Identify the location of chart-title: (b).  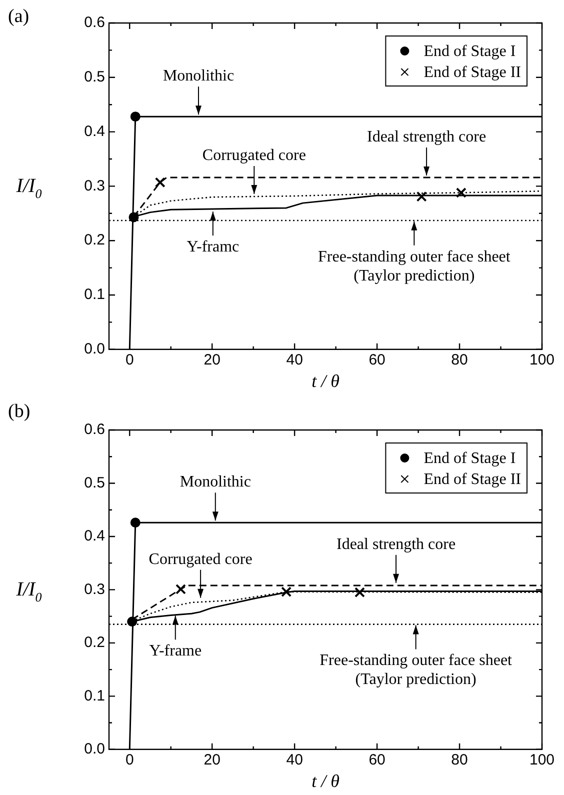
(19, 411).